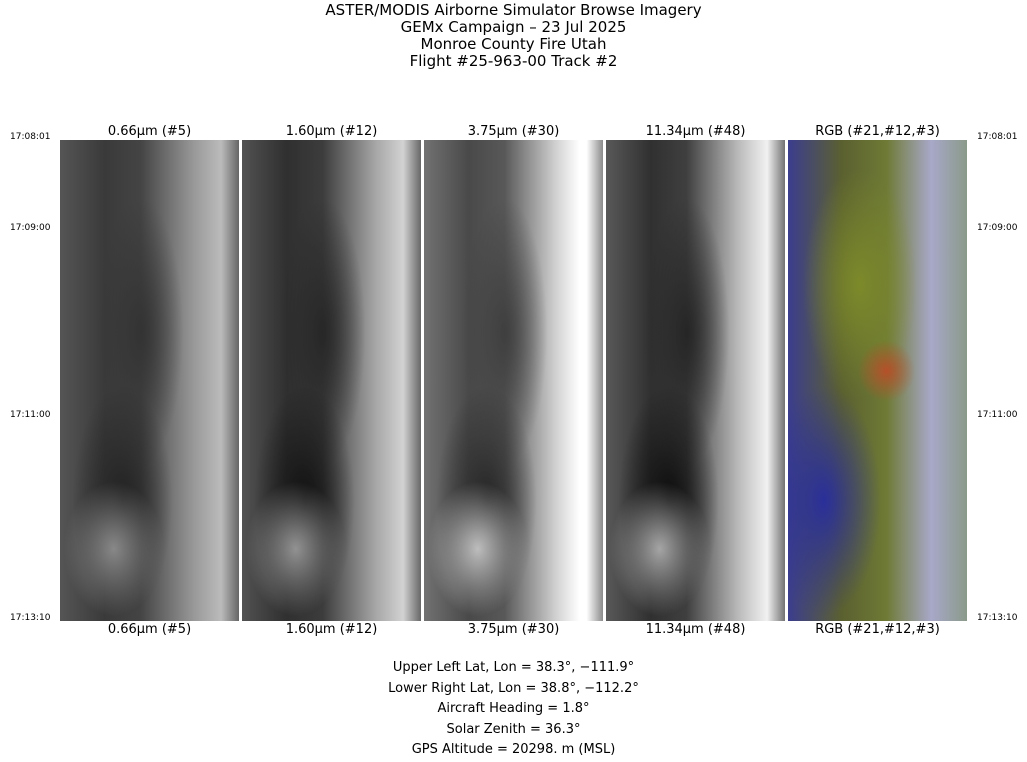 The width and height of the screenshot is (1027, 762). I want to click on gps-altitude: GPS Altitude = 20298. m (MSL), so click(513, 749).